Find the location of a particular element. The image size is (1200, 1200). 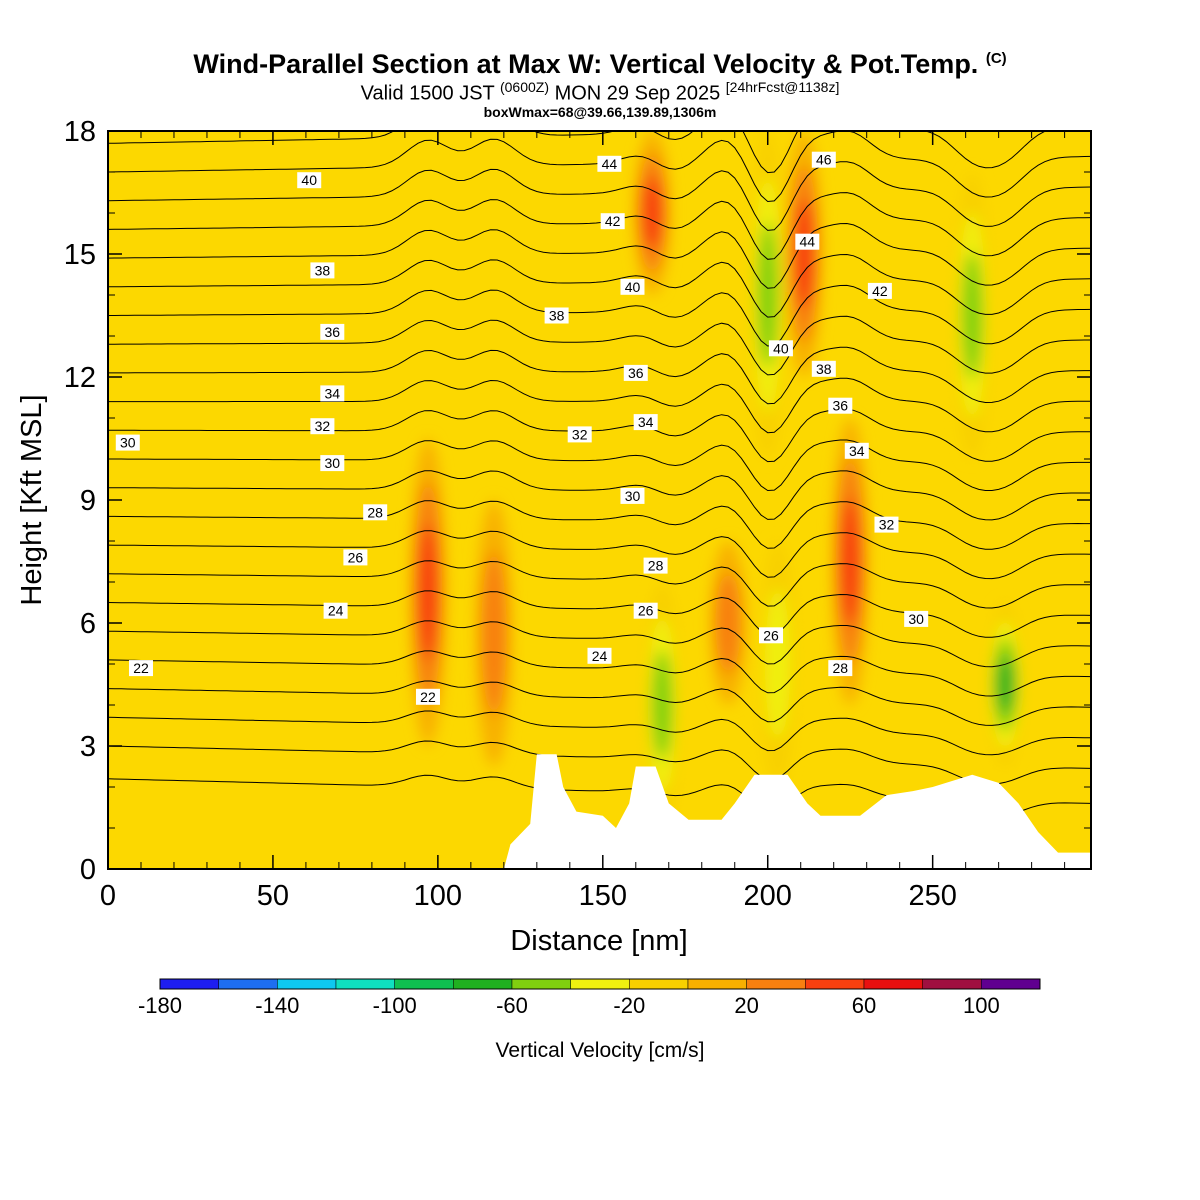

contour-label: 42 is located at coordinates (879, 290).